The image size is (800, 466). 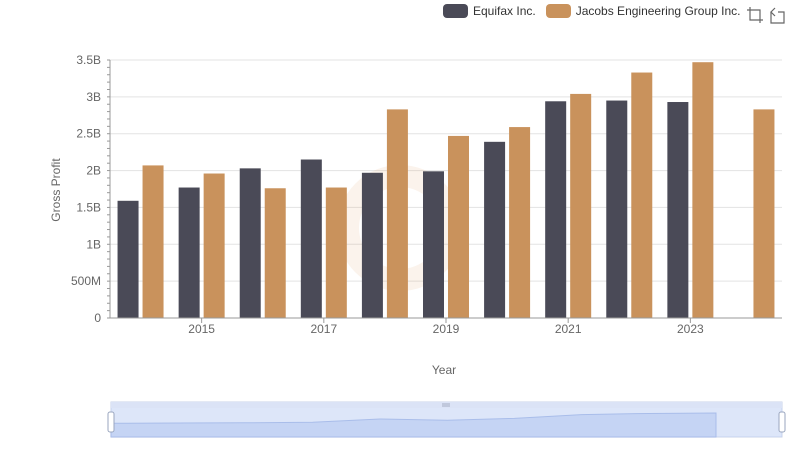 What do you see at coordinates (88, 60) in the screenshot?
I see `y-tick-label: 3.5B` at bounding box center [88, 60].